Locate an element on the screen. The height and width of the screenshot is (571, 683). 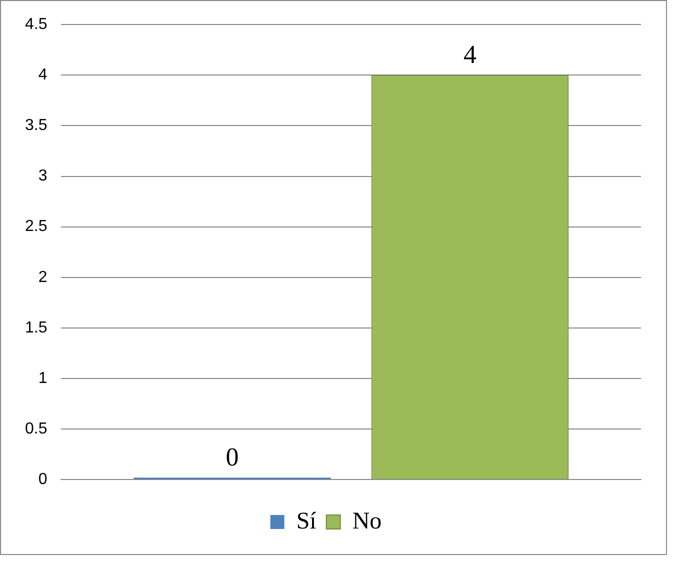
y-tick-label: 2.5 is located at coordinates (36, 227).